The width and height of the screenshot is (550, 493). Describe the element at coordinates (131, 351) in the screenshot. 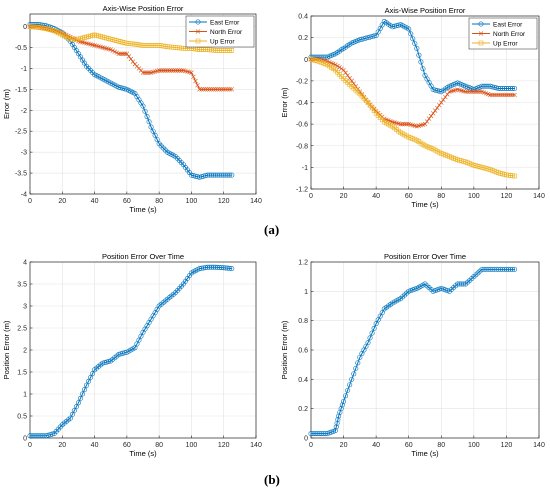

I see `series-position-error` at that location.